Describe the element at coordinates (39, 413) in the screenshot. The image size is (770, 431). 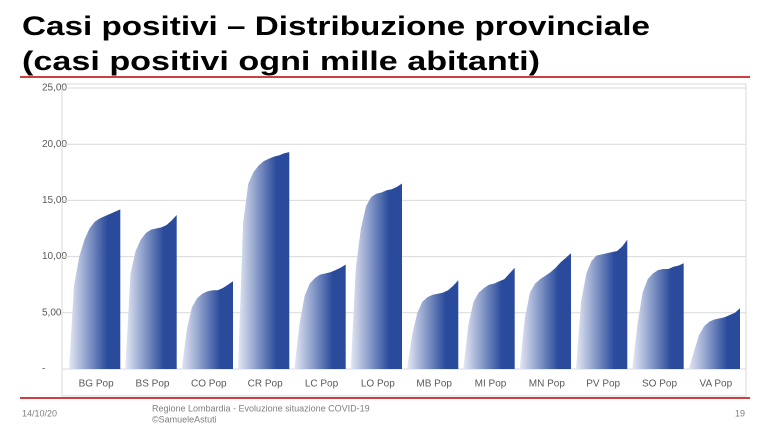
I see `date: 14/10/20` at that location.